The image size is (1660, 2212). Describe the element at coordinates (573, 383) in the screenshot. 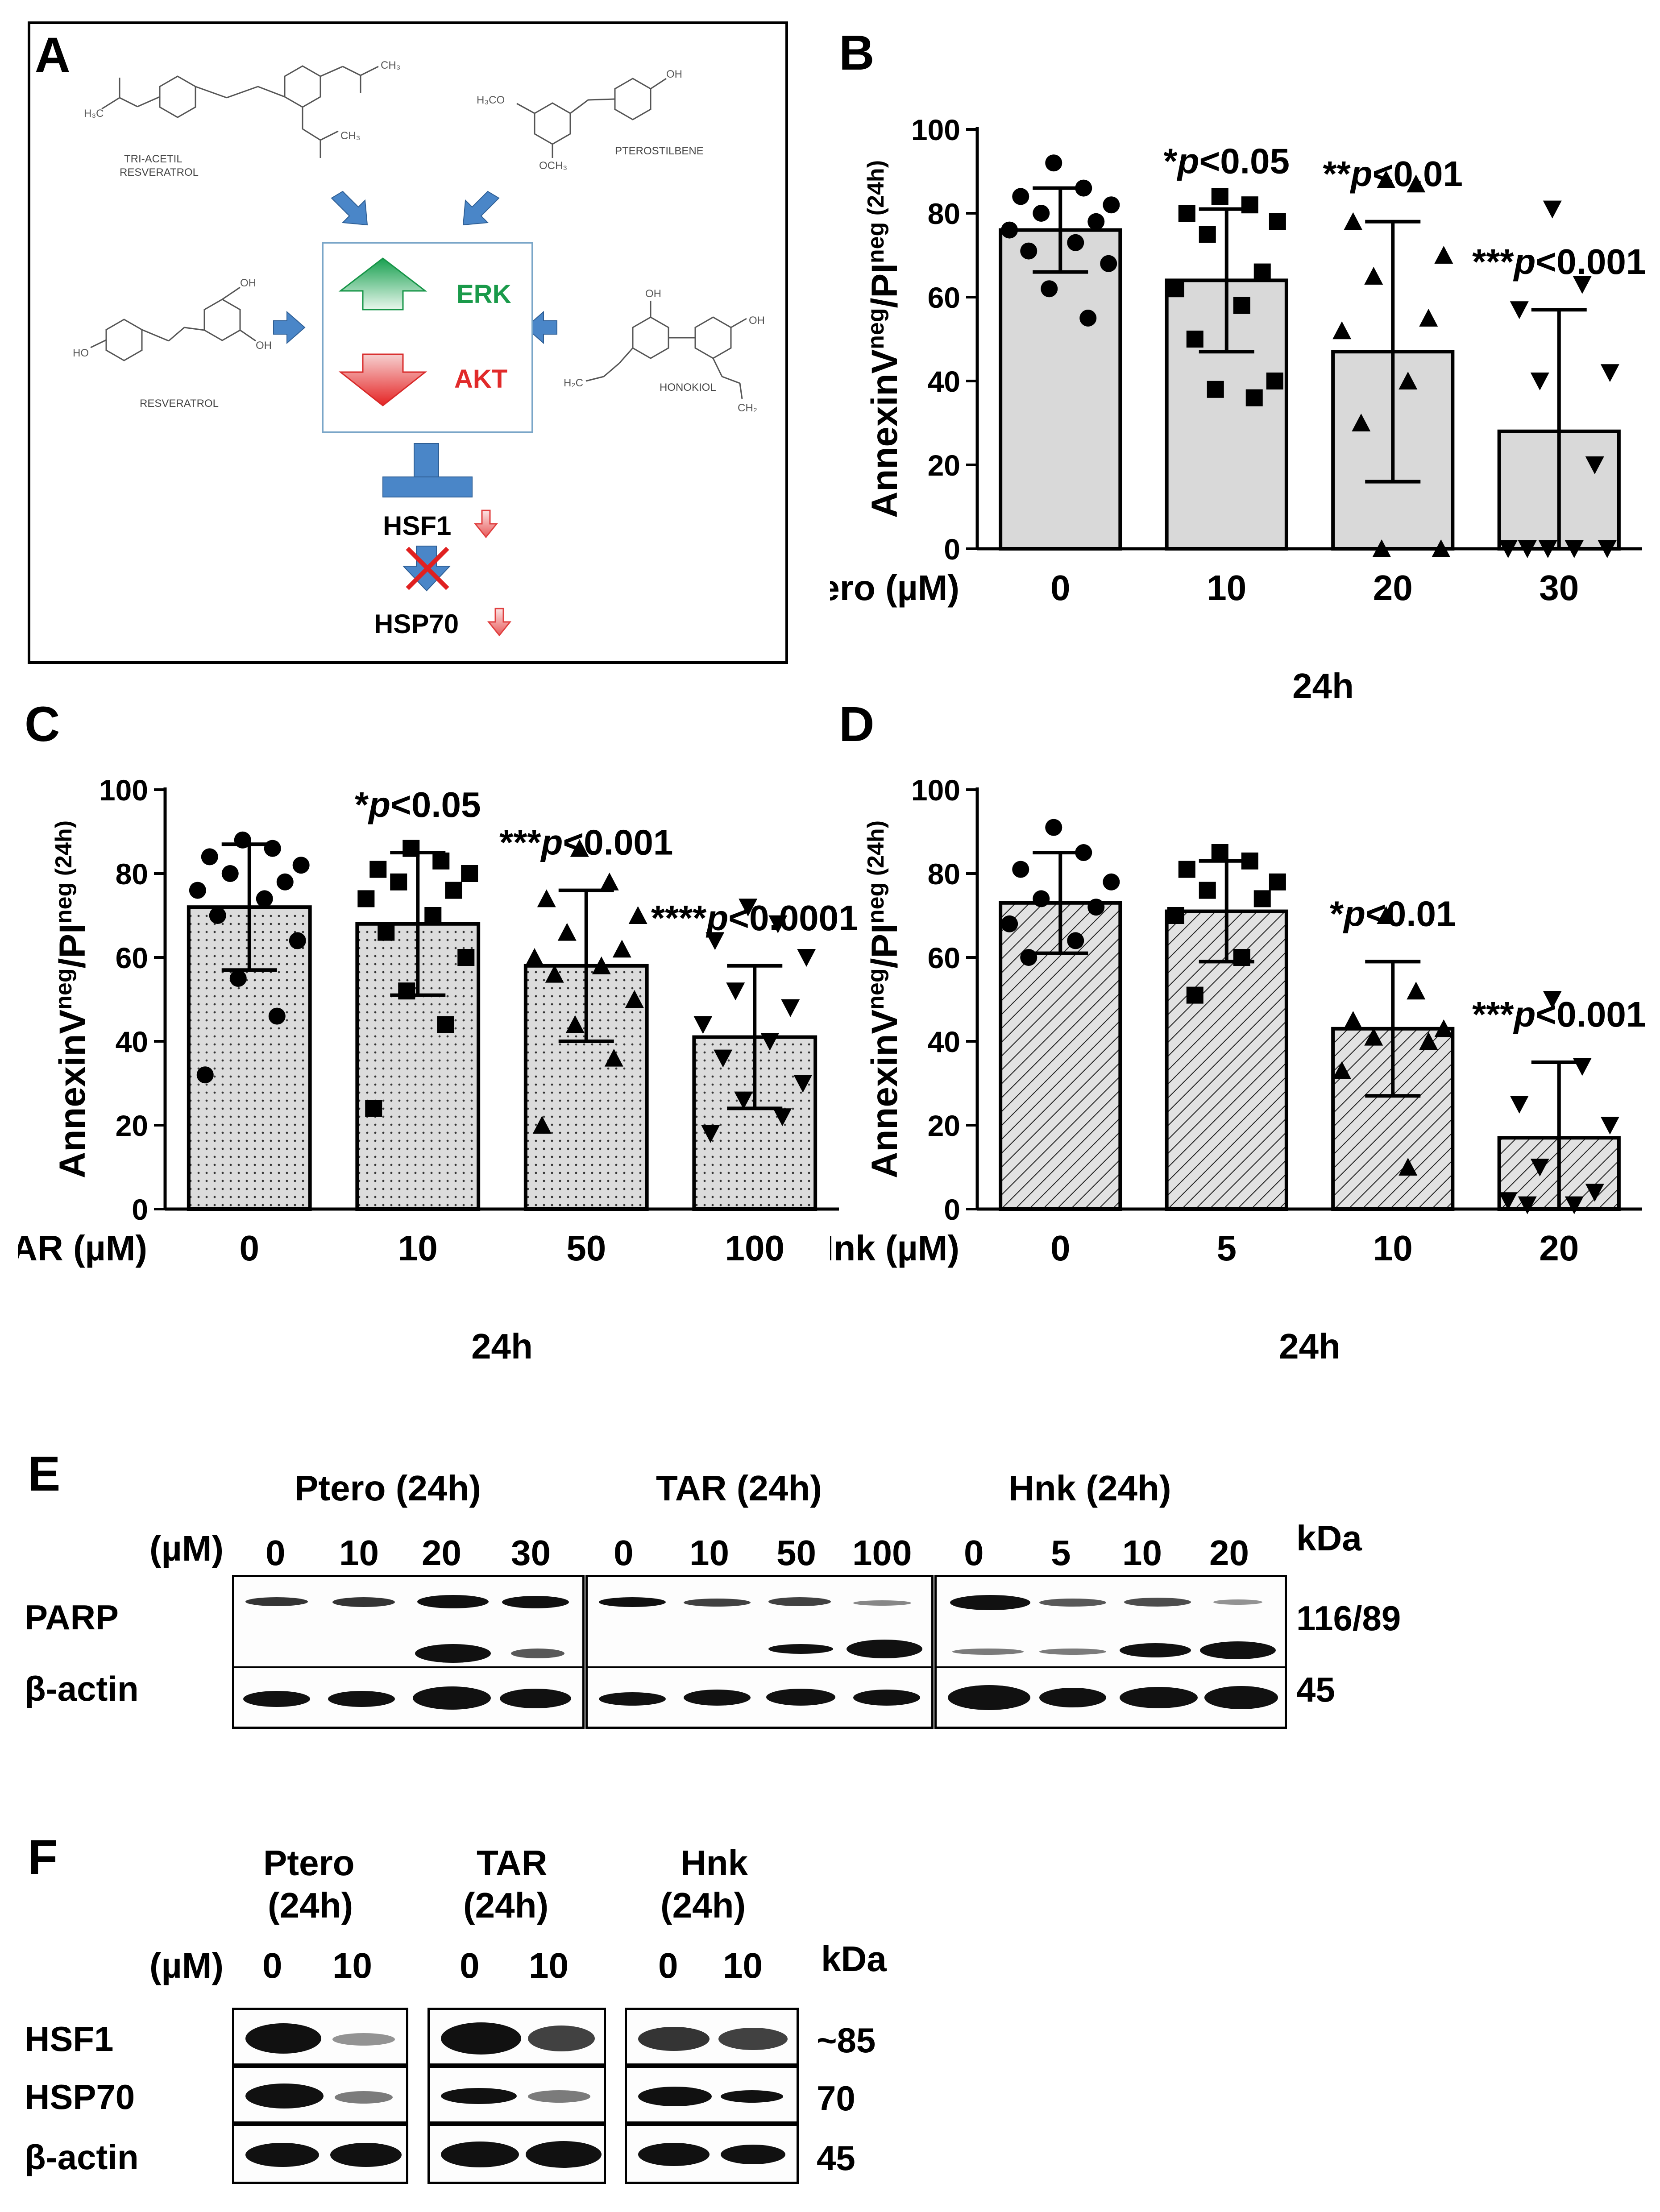

I see `hnk-h2c-label: H₂C` at that location.